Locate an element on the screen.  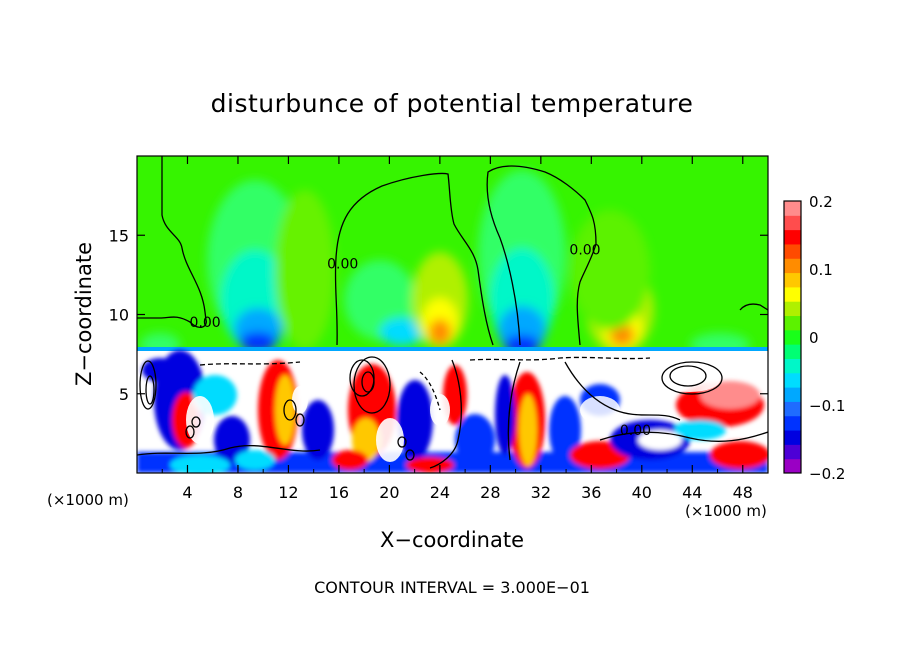
x-unit-left: (×1000 m) is located at coordinates (88, 500).